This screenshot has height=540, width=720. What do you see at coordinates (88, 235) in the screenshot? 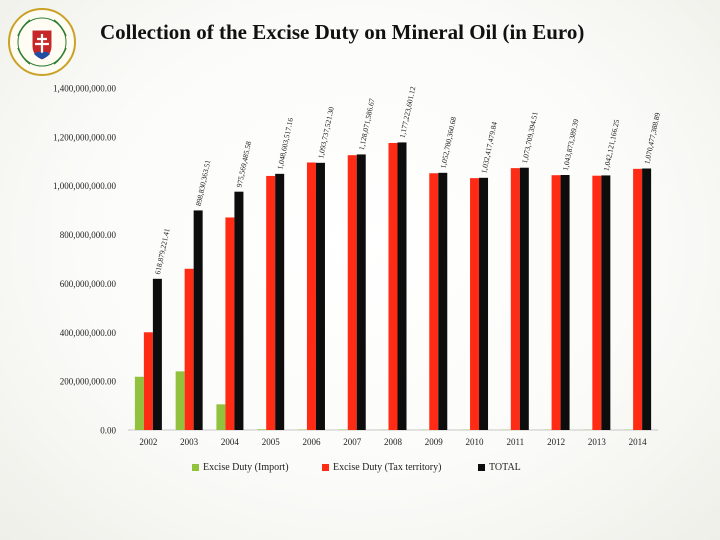
I see `y-tick-label: 800,000,000.00` at bounding box center [88, 235].